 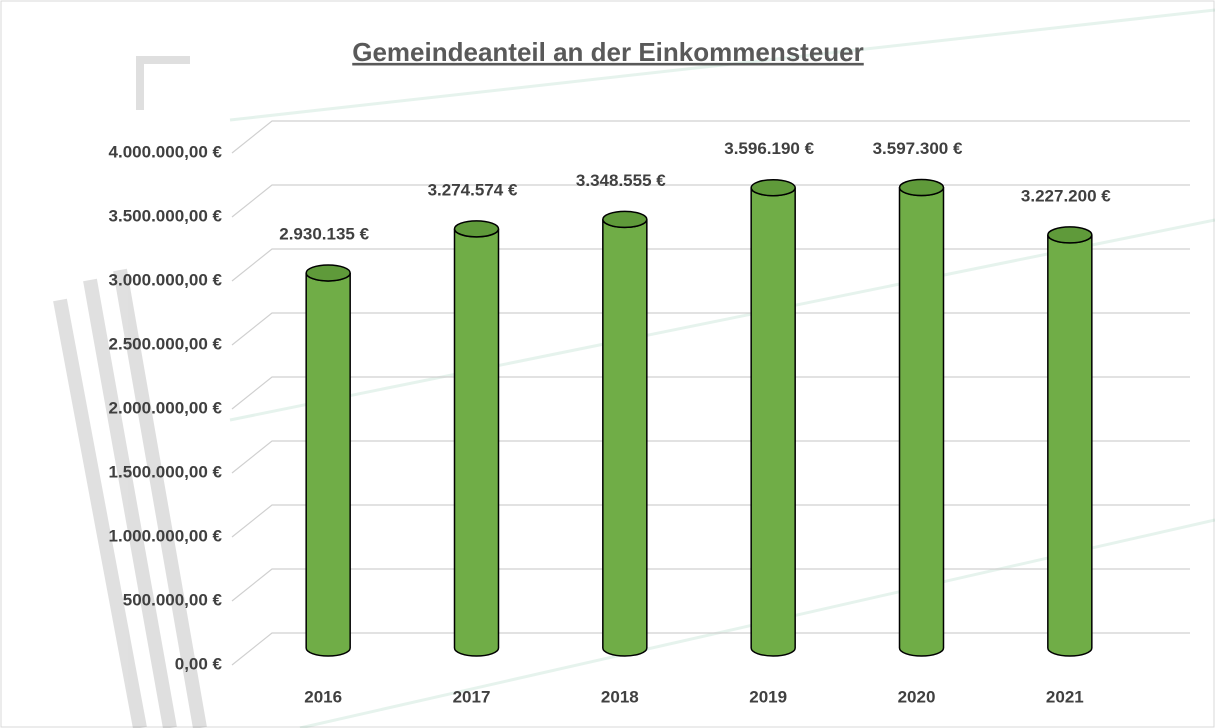 What do you see at coordinates (199, 663) in the screenshot?
I see `y-tick-label: 0,00 €` at bounding box center [199, 663].